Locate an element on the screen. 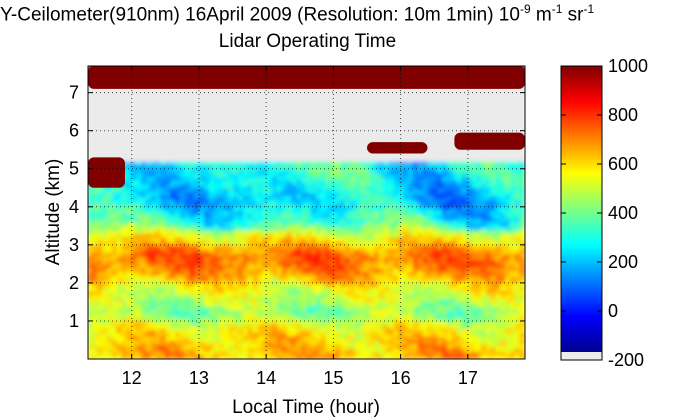  x-tick-label-15: 15 is located at coordinates (333, 378).